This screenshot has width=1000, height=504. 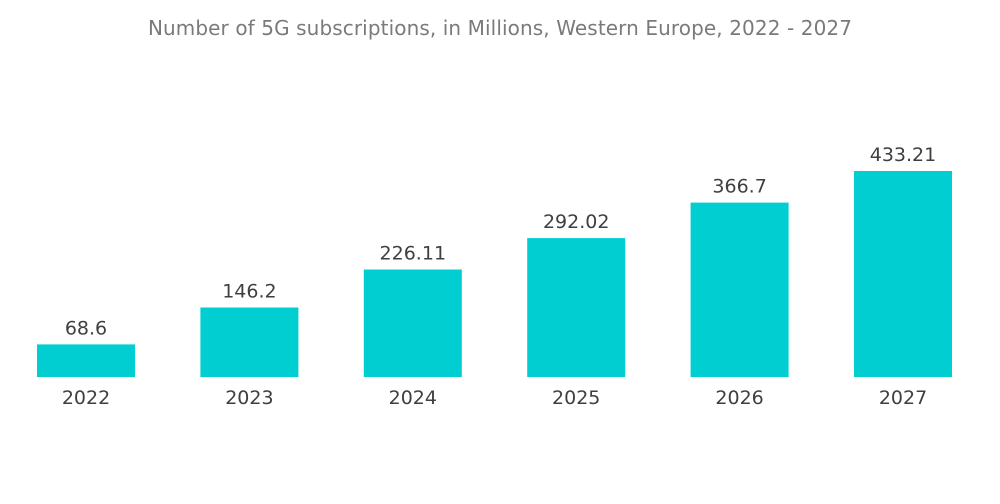 What do you see at coordinates (576, 307) in the screenshot?
I see `bar-2025` at bounding box center [576, 307].